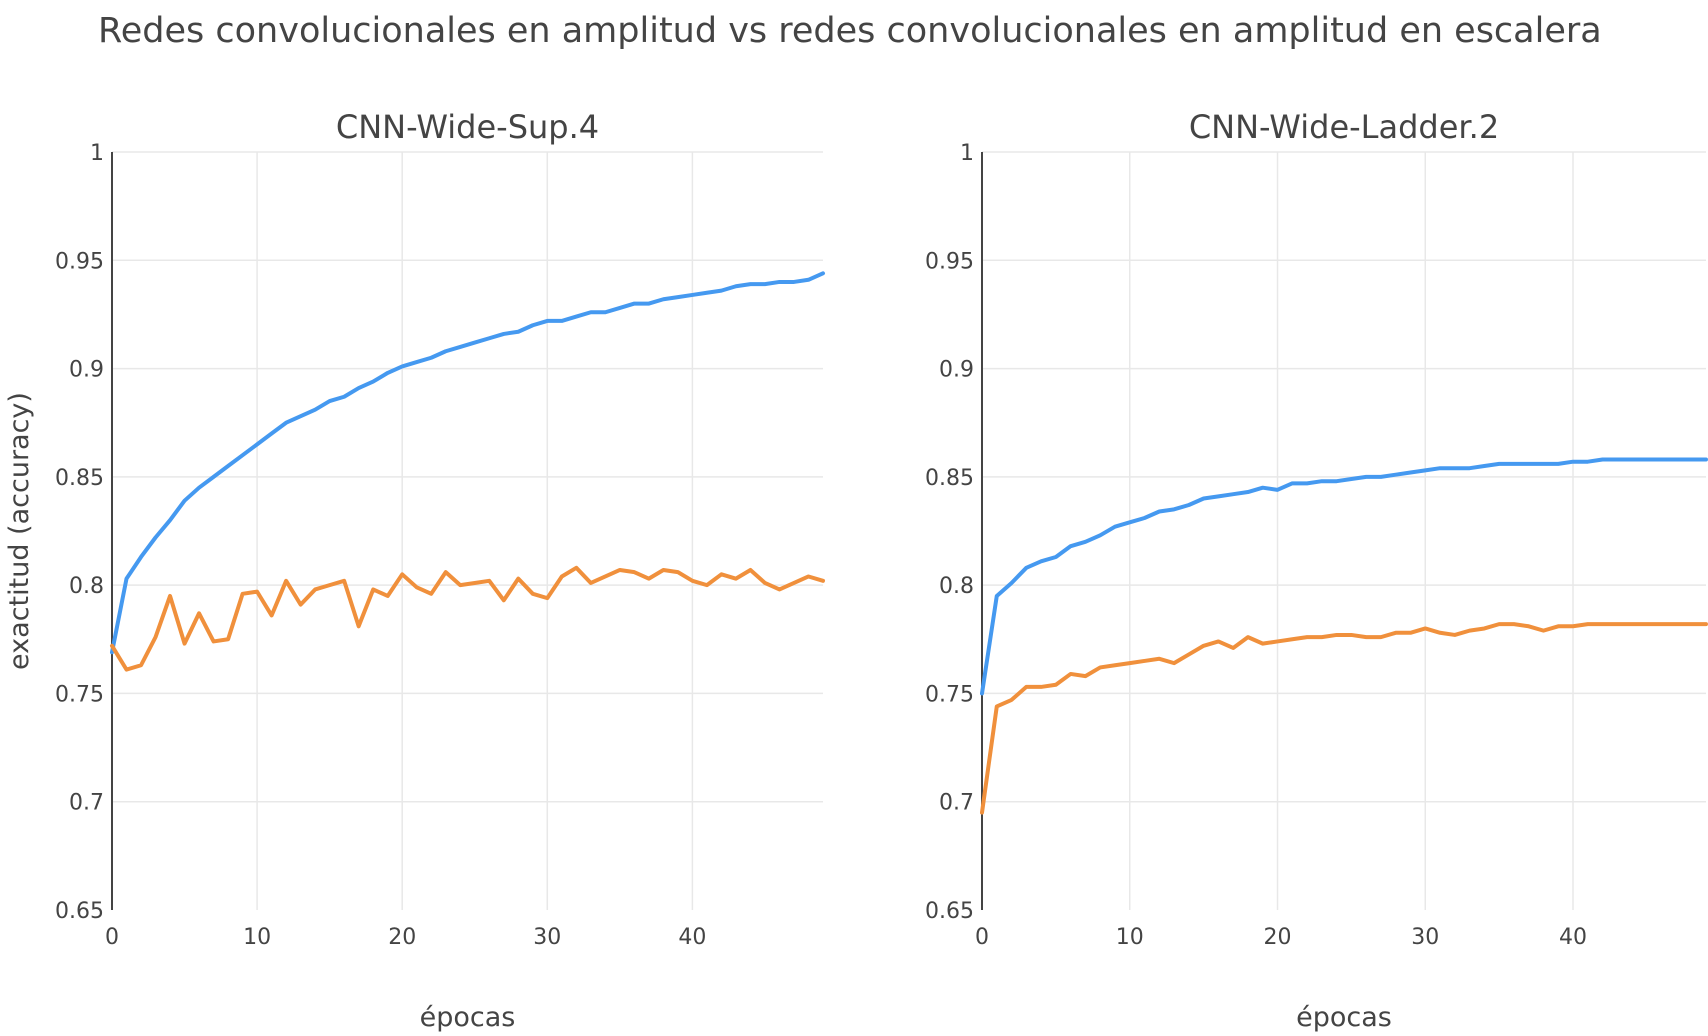 The image size is (1708, 1036). I want to click on panel-2-y-tick-label-4: 0.85, so click(949, 478).